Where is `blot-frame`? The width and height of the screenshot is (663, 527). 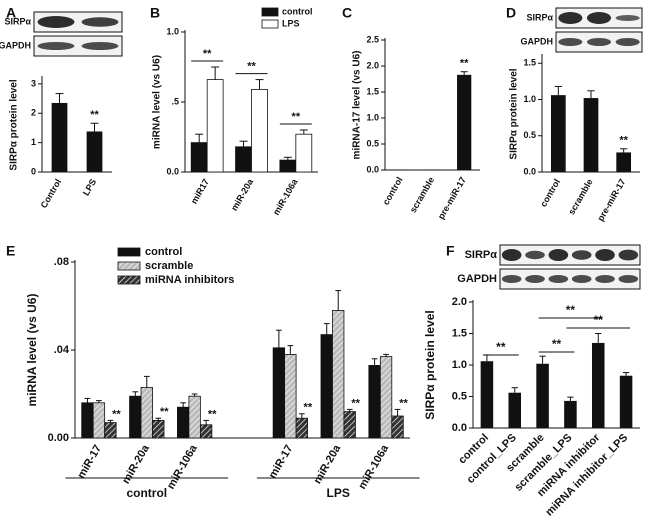
blot-frame is located at coordinates (78, 46).